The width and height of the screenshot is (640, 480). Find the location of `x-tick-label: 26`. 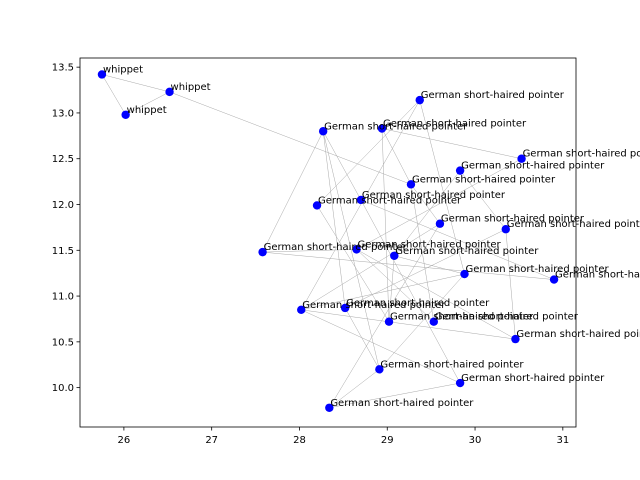

x-tick-label: 26 is located at coordinates (124, 440).